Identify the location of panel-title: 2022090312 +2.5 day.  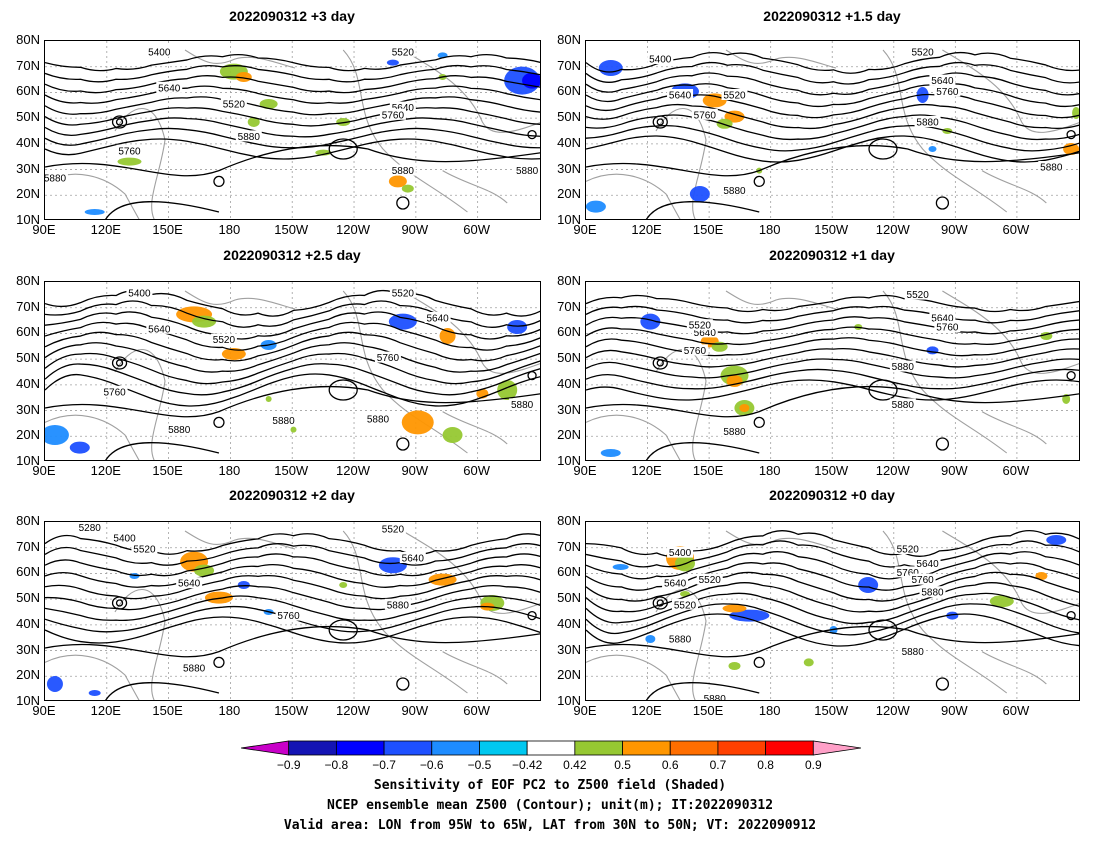
(292, 255).